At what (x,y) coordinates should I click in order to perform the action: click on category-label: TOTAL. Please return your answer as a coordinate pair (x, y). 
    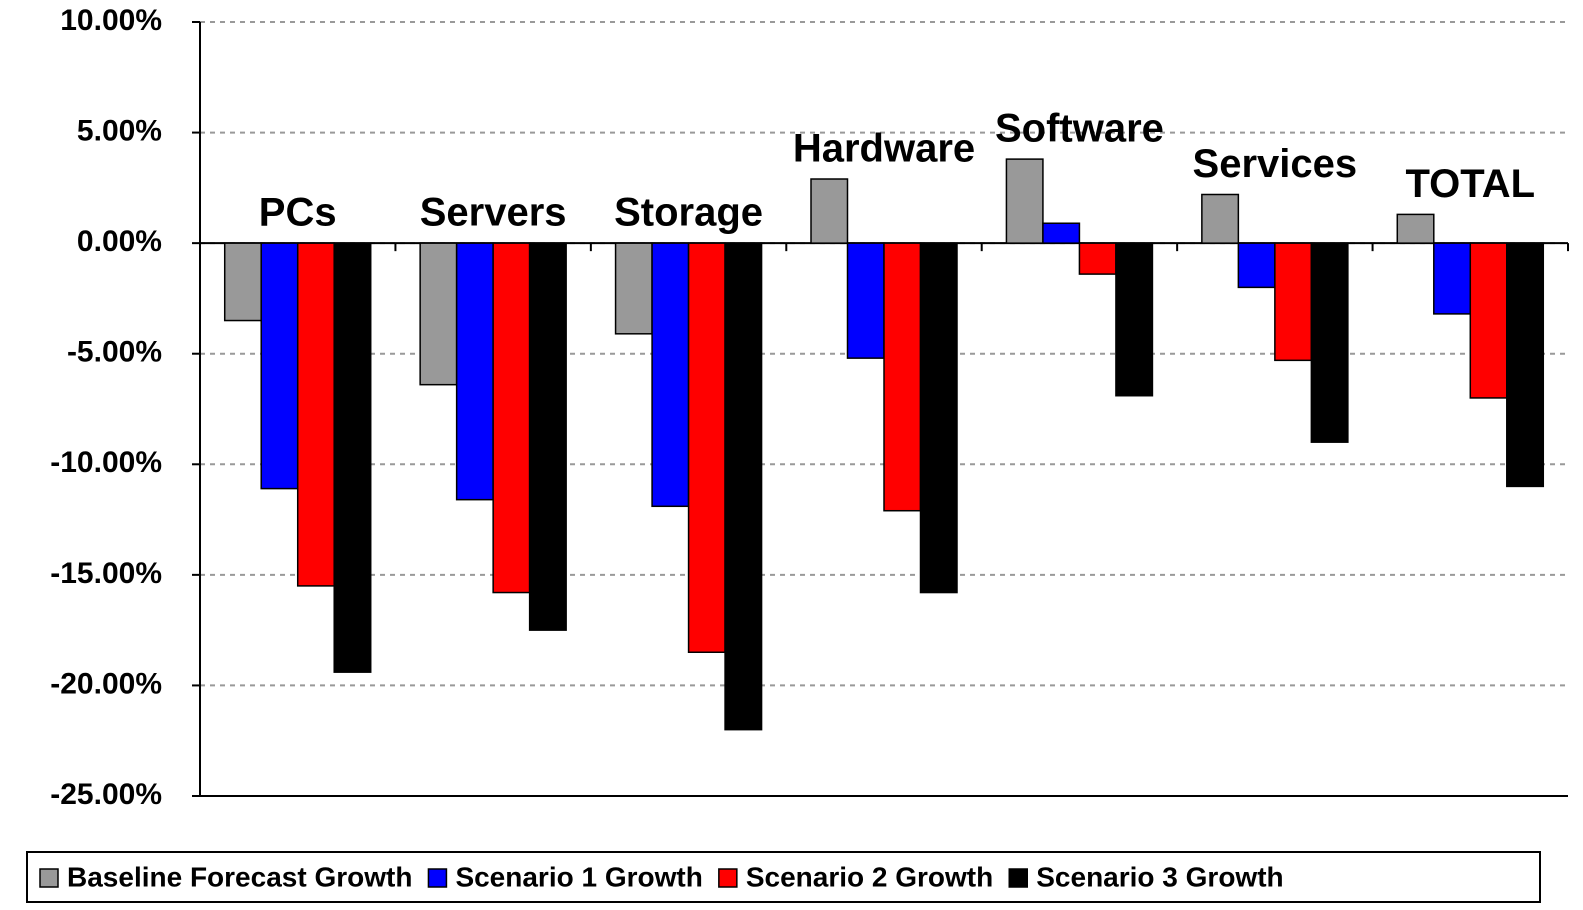
    Looking at the image, I should click on (1470, 184).